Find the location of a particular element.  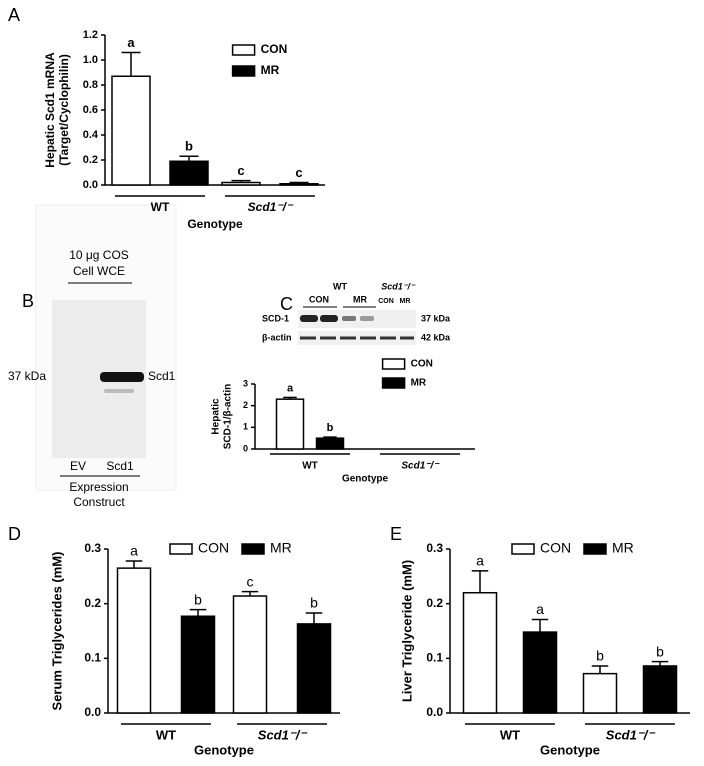

lane-label: EV is located at coordinates (78, 466).